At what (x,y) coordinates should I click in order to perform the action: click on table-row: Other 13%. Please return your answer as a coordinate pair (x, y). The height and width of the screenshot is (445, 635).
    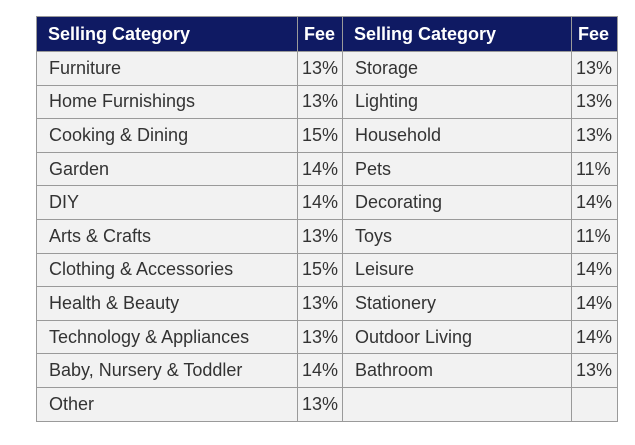
    Looking at the image, I should click on (327, 404).